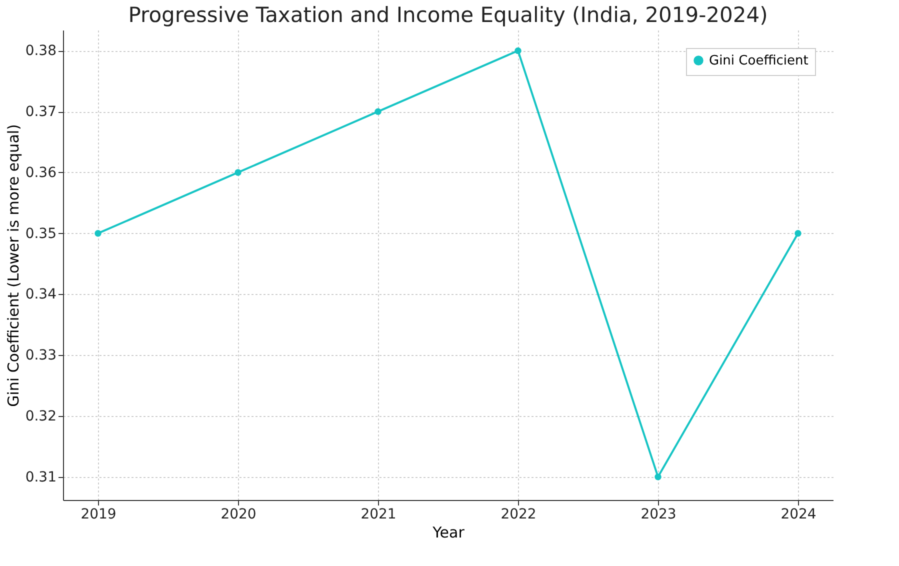 The image size is (899, 566). I want to click on x-tick-label: 2024, so click(798, 514).